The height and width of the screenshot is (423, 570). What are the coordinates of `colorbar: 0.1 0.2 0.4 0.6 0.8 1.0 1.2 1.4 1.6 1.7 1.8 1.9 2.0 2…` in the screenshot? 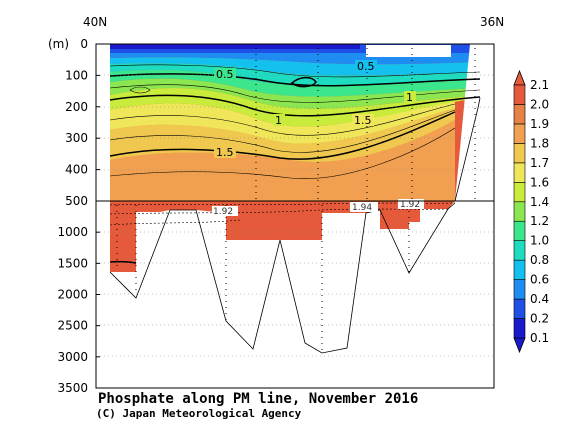 It's located at (531, 211).